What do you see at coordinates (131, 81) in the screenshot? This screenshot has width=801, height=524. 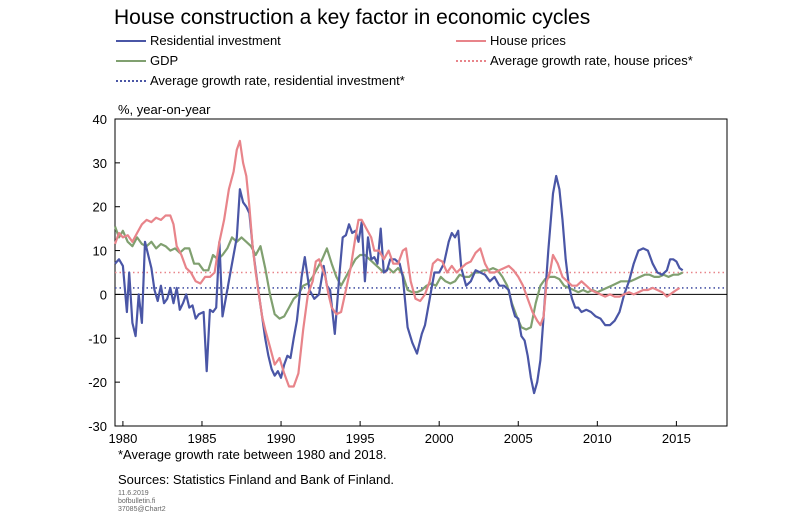 I see `legend-swatch-avg-residential-investment` at bounding box center [131, 81].